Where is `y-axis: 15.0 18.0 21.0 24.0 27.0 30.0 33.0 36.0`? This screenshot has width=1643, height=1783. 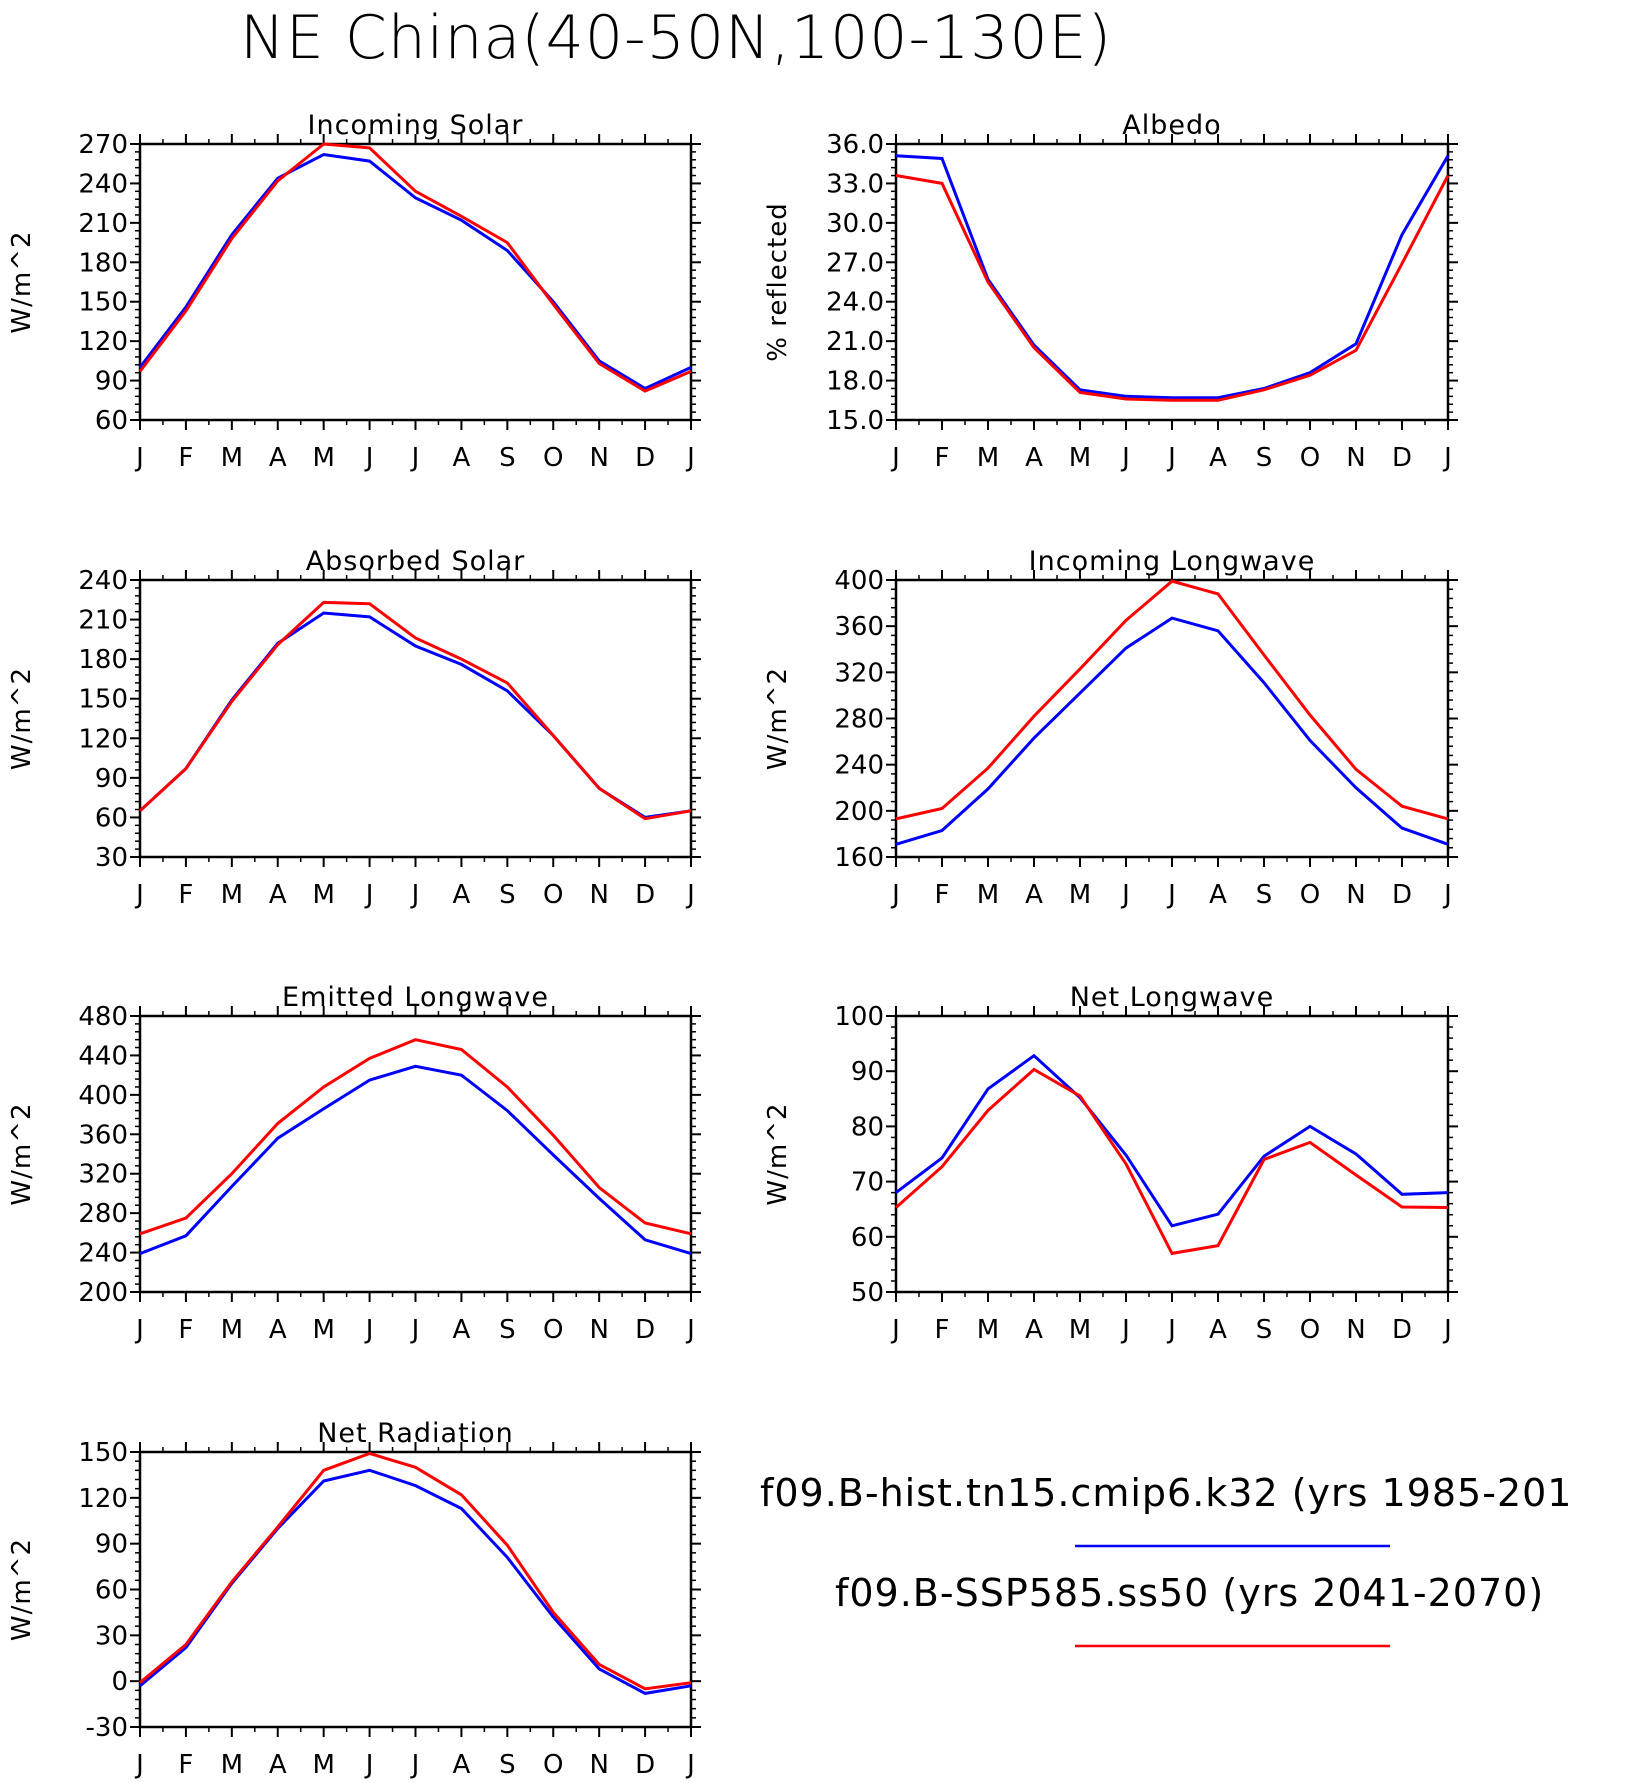 y-axis: 15.0 18.0 21.0 24.0 27.0 30.0 33.0 36.0 is located at coordinates (1142, 283).